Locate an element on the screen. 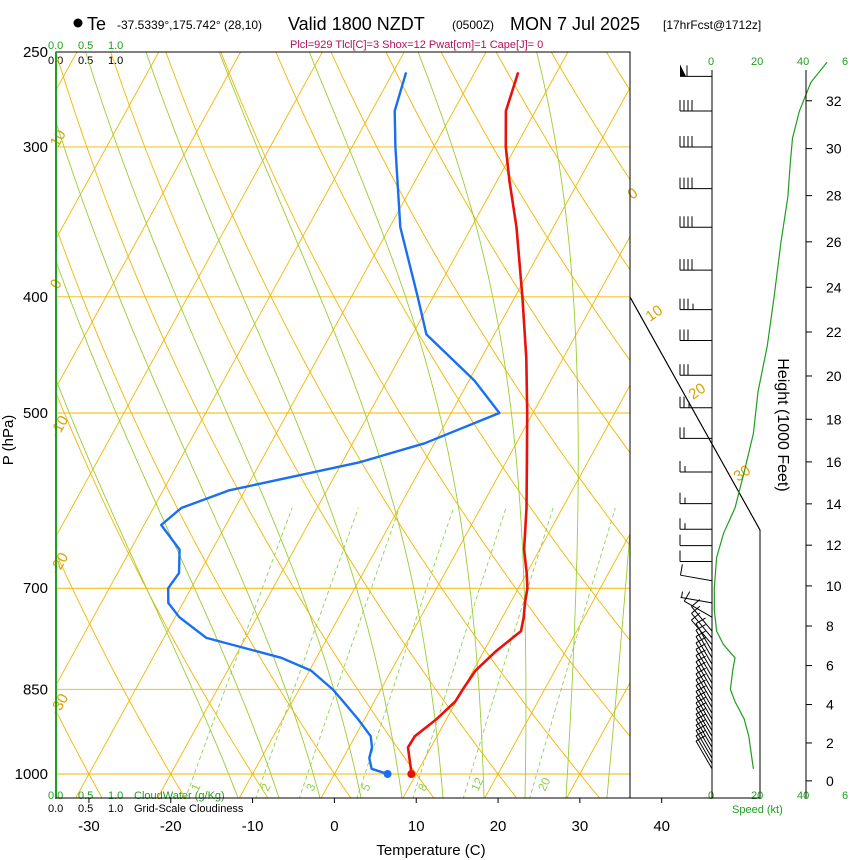 This screenshot has width=850, height=860. pressure-tick-label: 700 is located at coordinates (35, 588).